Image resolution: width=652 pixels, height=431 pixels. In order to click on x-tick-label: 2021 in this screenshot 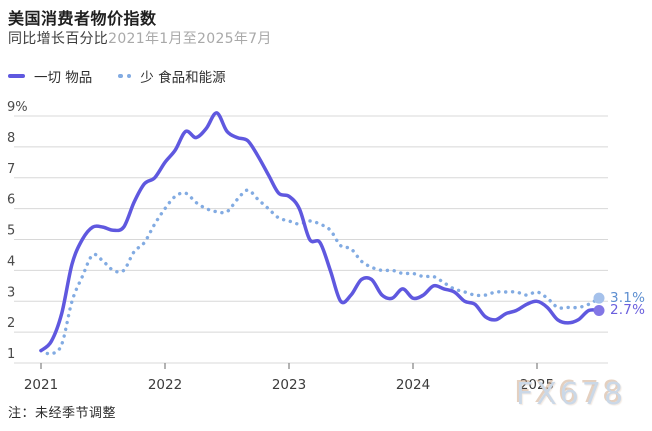, I will do `click(41, 385)`.